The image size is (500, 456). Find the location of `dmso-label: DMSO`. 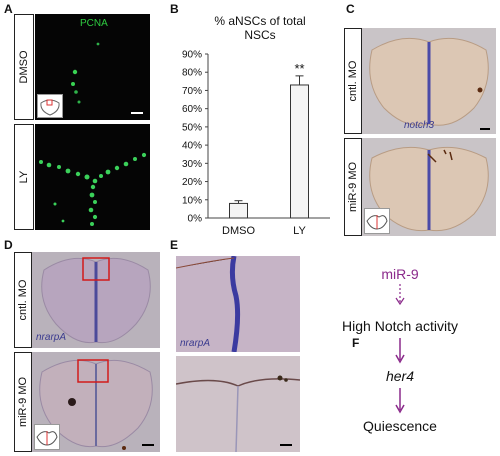

dmso-label: DMSO is located at coordinates (24, 67).